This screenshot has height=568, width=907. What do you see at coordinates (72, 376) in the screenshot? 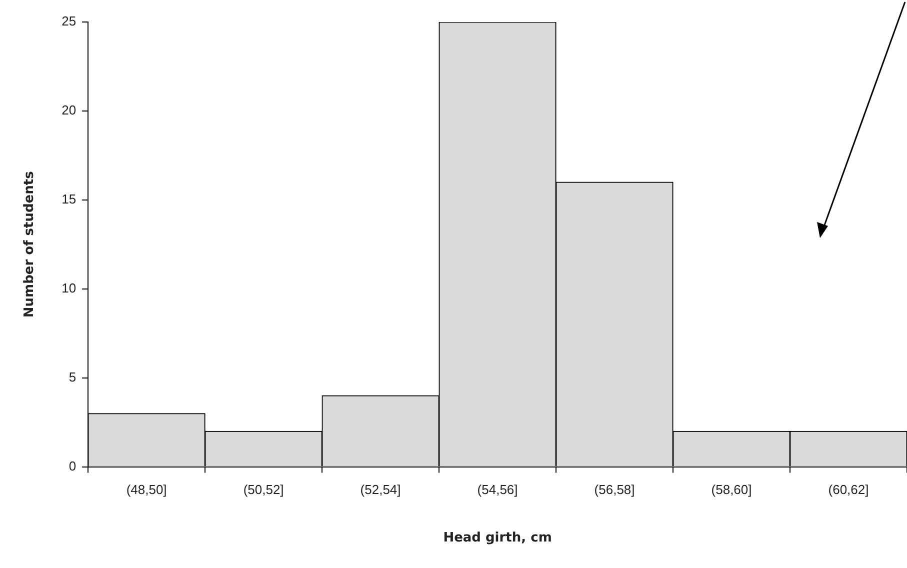
I see `y-tick-label: 5` at bounding box center [72, 376].